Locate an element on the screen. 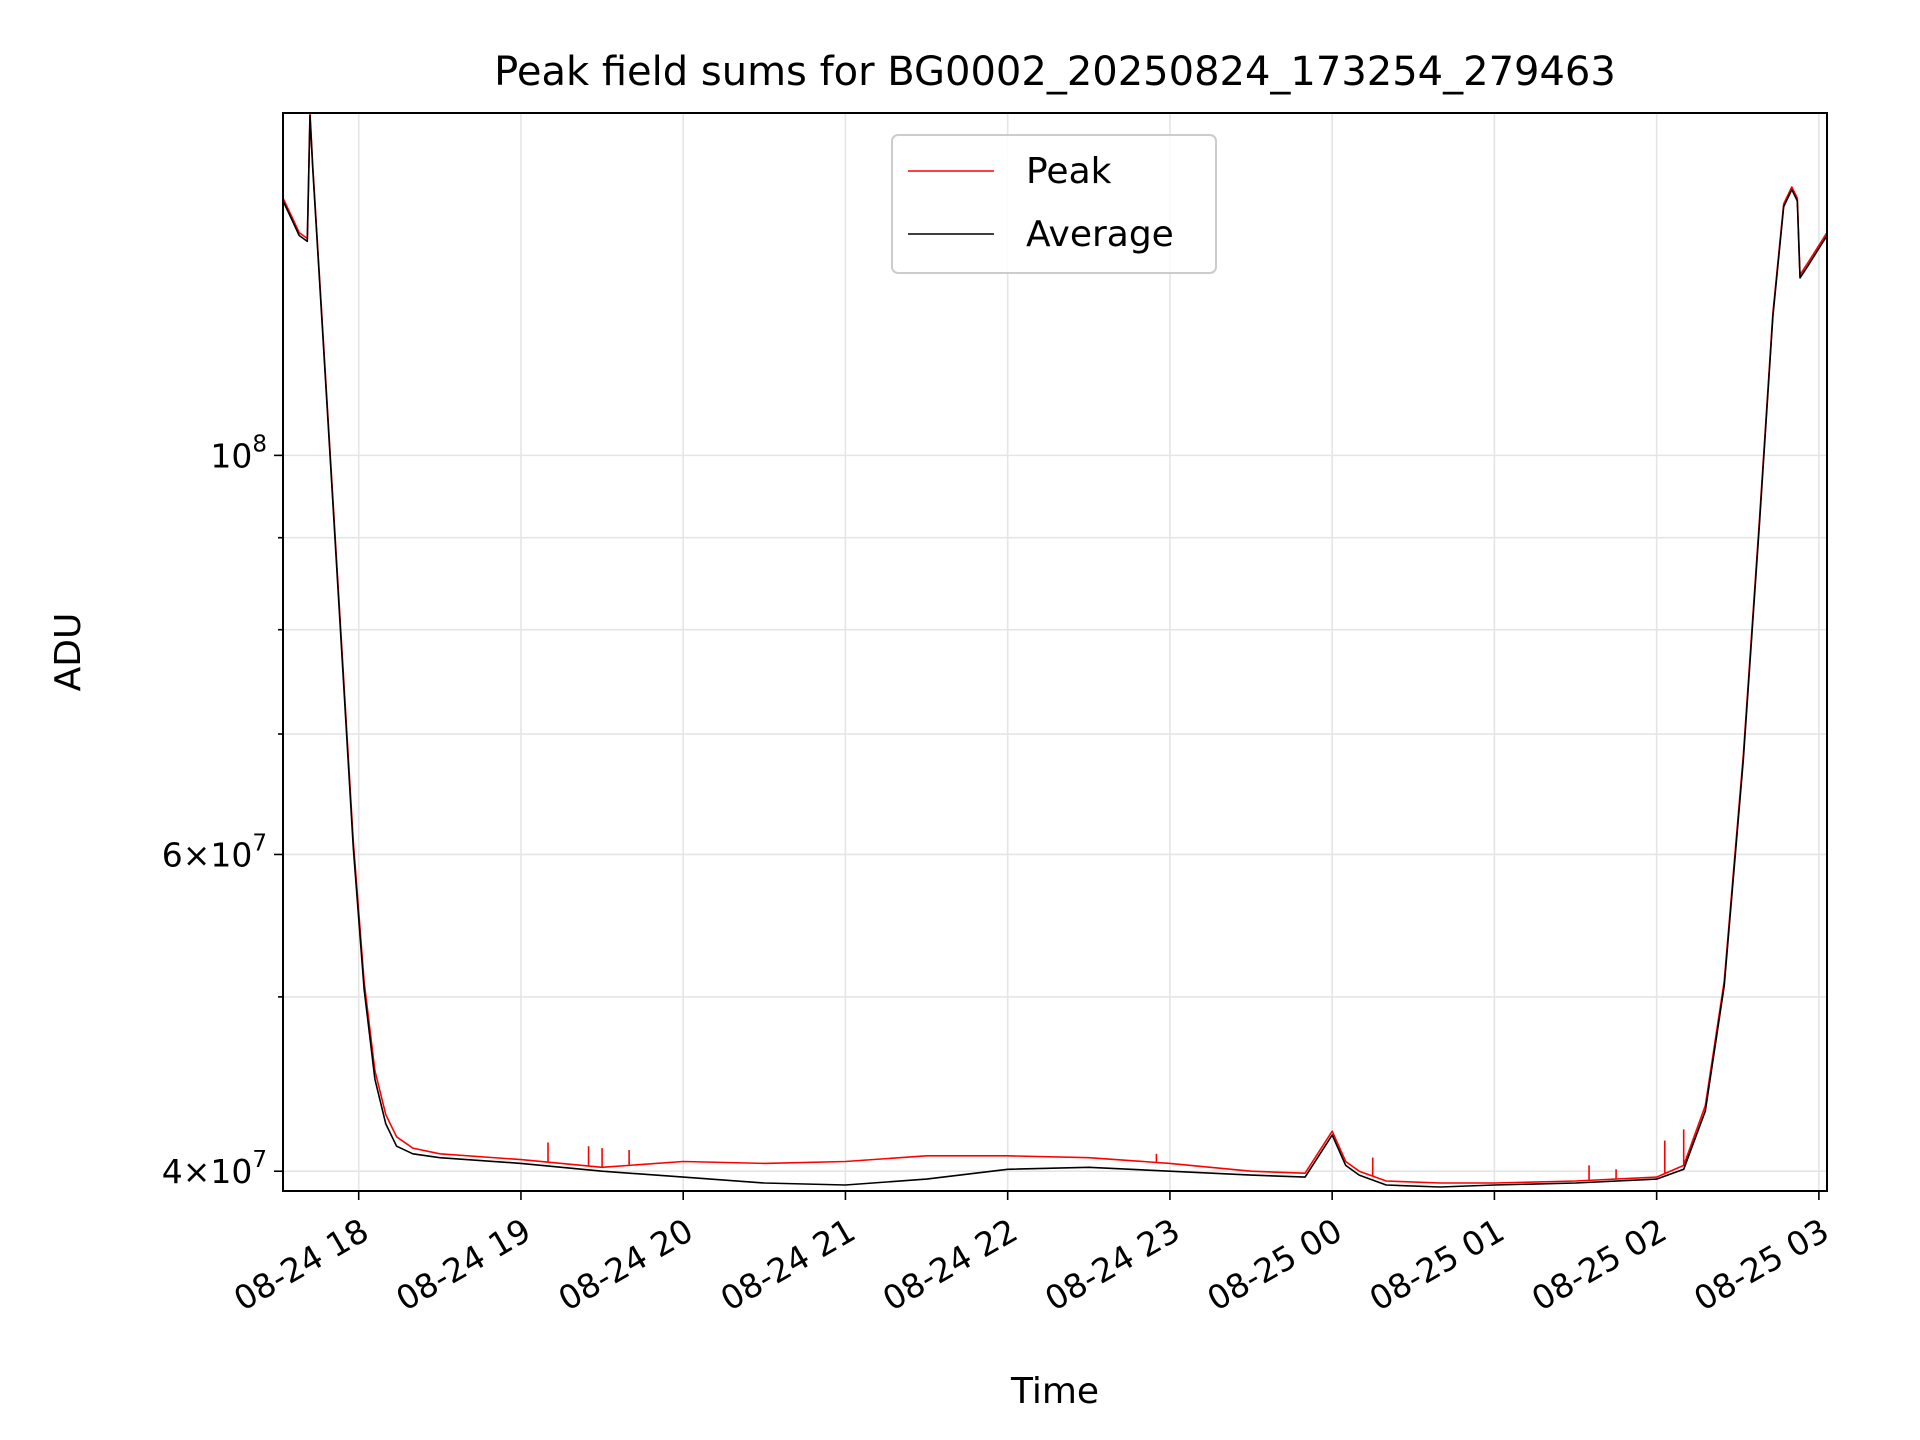 The width and height of the screenshot is (1920, 1440). y-tick-label: 6×107 is located at coordinates (214, 852).